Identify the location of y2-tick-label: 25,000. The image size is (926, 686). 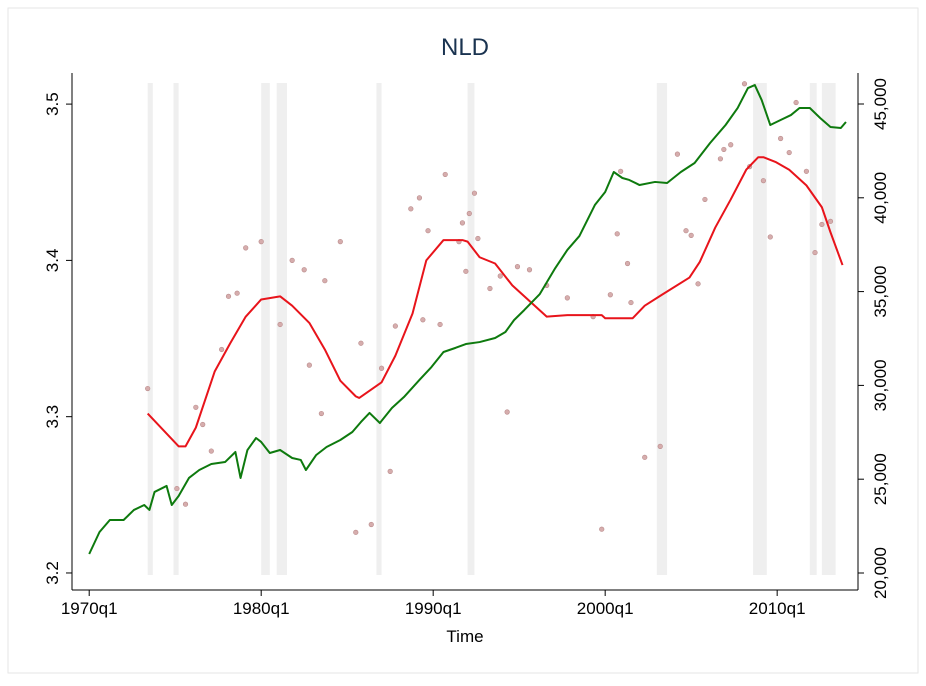
(880, 479).